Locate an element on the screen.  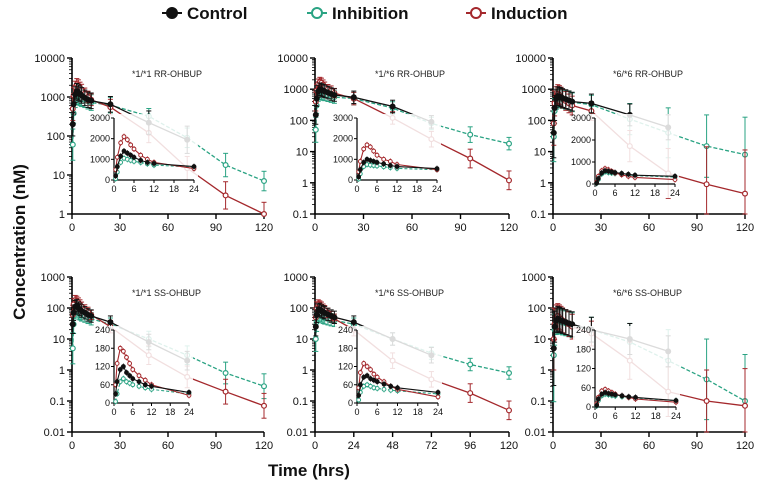
x-tick-label: 90 is located at coordinates (460, 228).